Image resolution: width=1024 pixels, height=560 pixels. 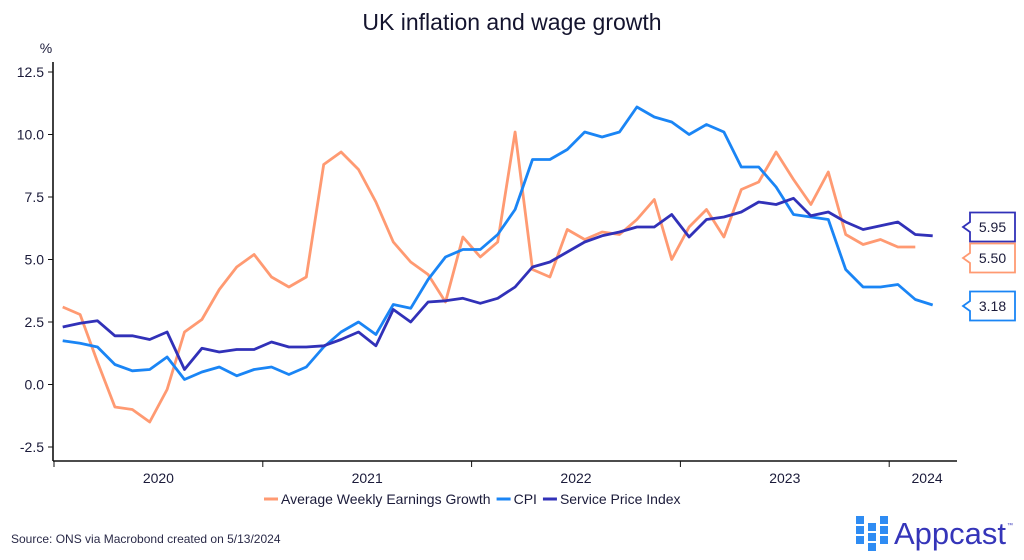 What do you see at coordinates (927, 478) in the screenshot?
I see `x-tick-label: 2024` at bounding box center [927, 478].